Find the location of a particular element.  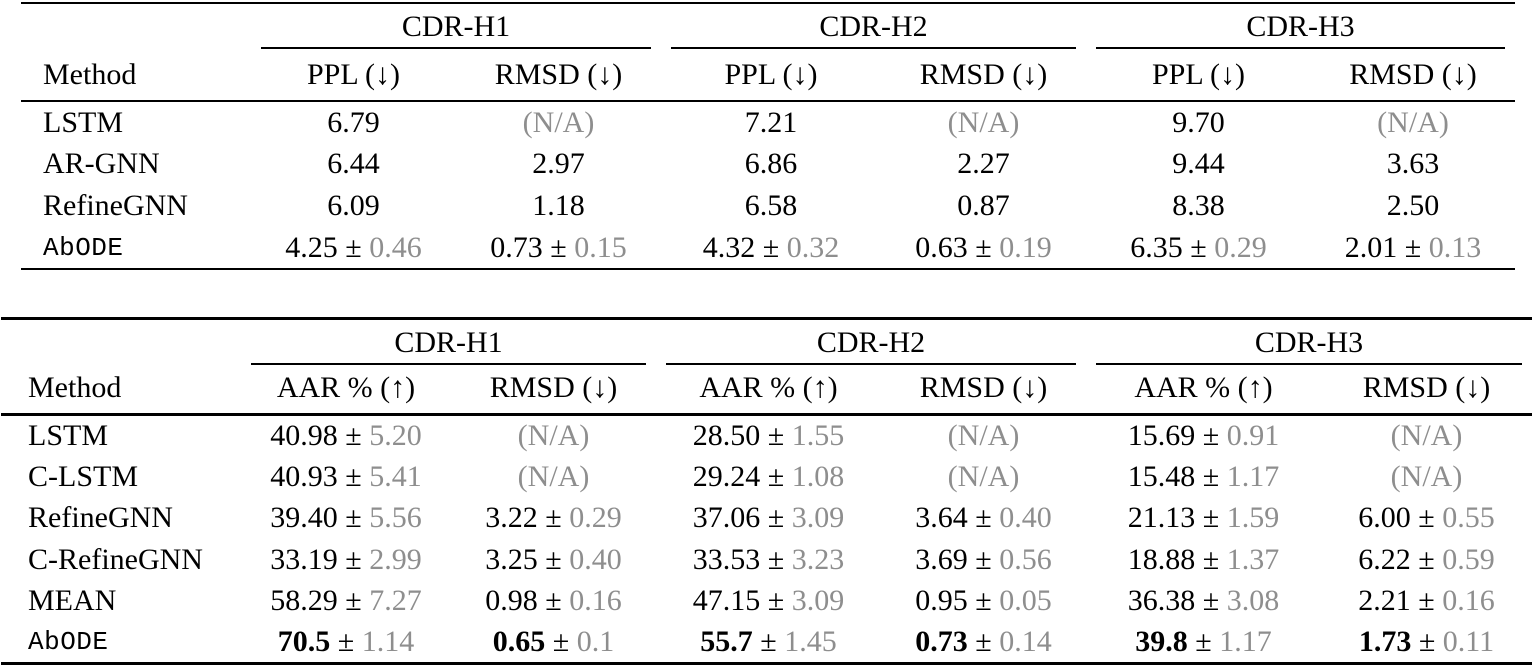

metric-value: 39.40 is located at coordinates (304, 518).